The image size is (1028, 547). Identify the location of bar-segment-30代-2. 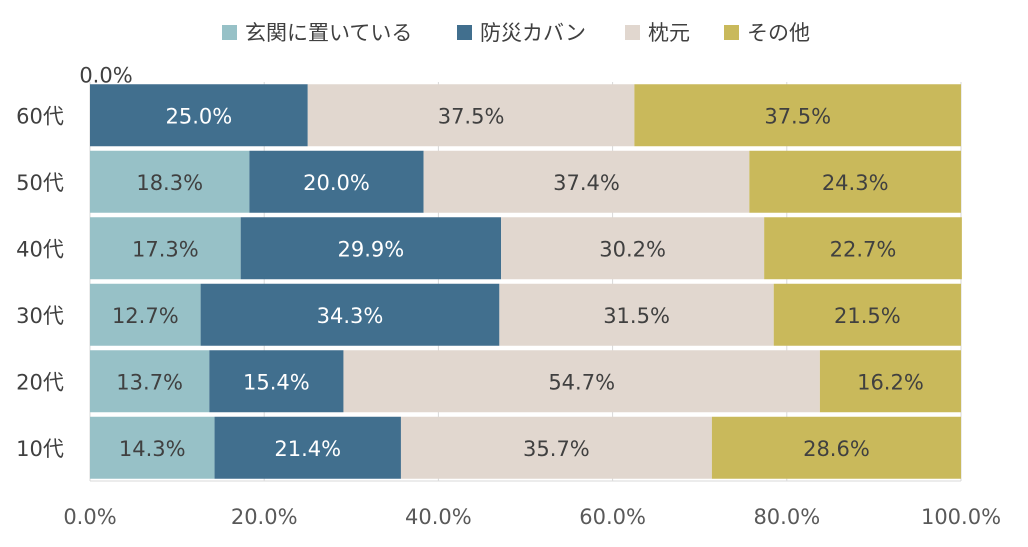
(636, 314).